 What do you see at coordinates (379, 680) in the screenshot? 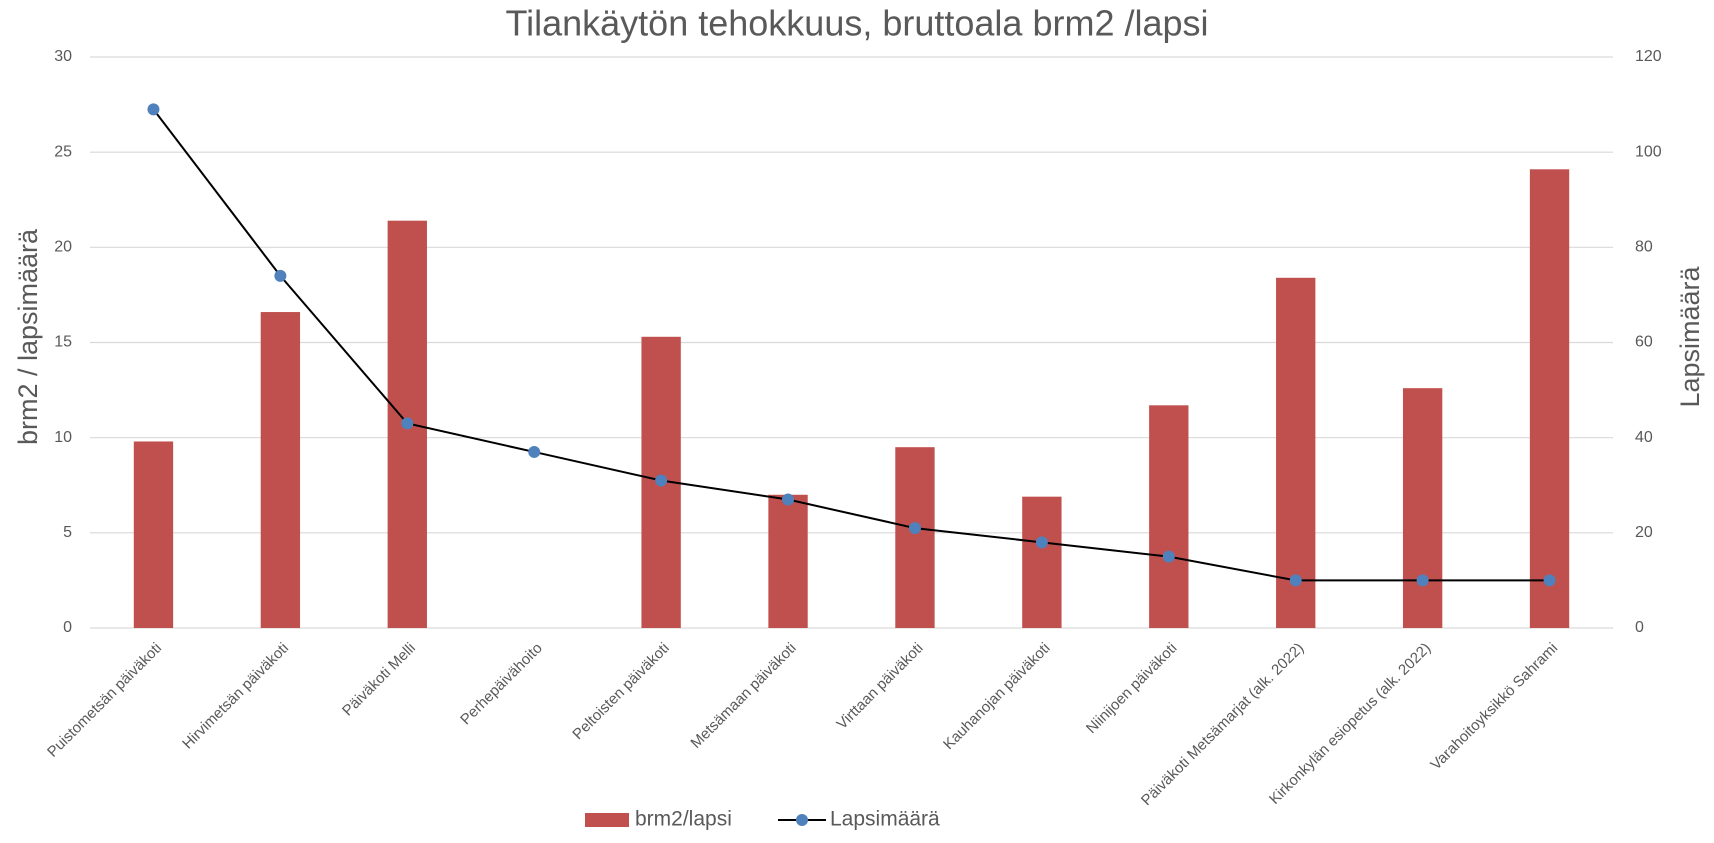
I see `x-tick-label: Päiväkoti Melli` at bounding box center [379, 680].